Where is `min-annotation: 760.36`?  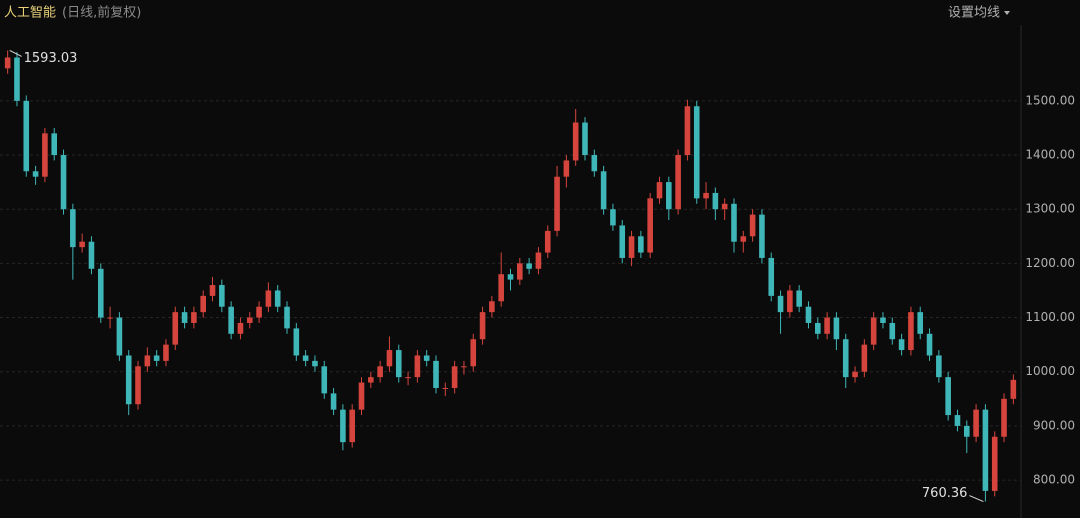
min-annotation: 760.36 is located at coordinates (945, 493).